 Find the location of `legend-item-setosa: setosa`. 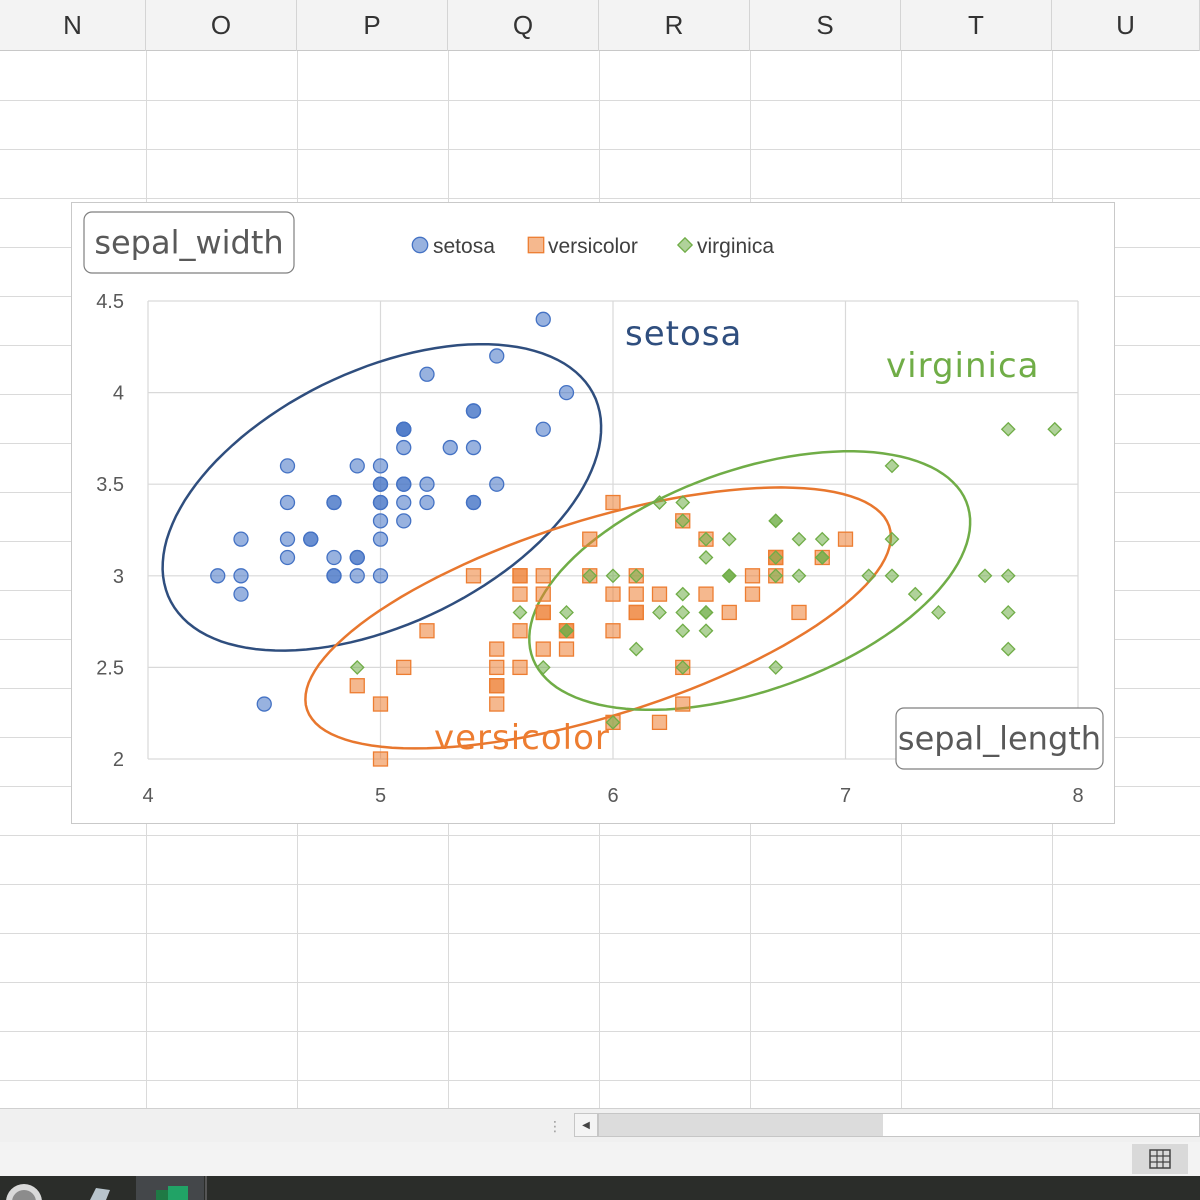

legend-item-setosa: setosa is located at coordinates (453, 246).